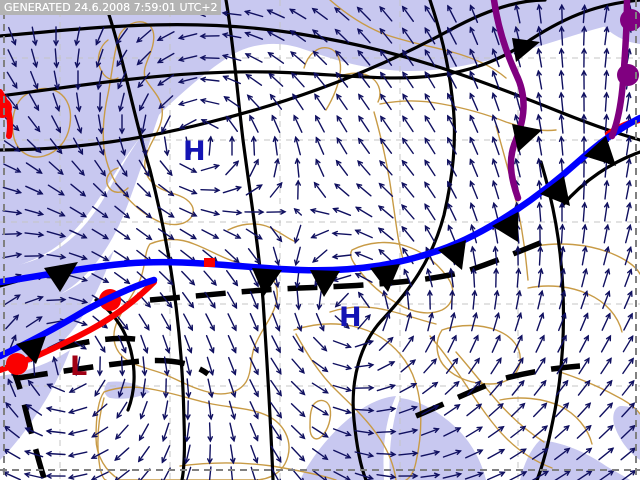 The image size is (640, 480). What do you see at coordinates (628, 75) in the screenshot?
I see `occluded-front-barb-bump` at bounding box center [628, 75].